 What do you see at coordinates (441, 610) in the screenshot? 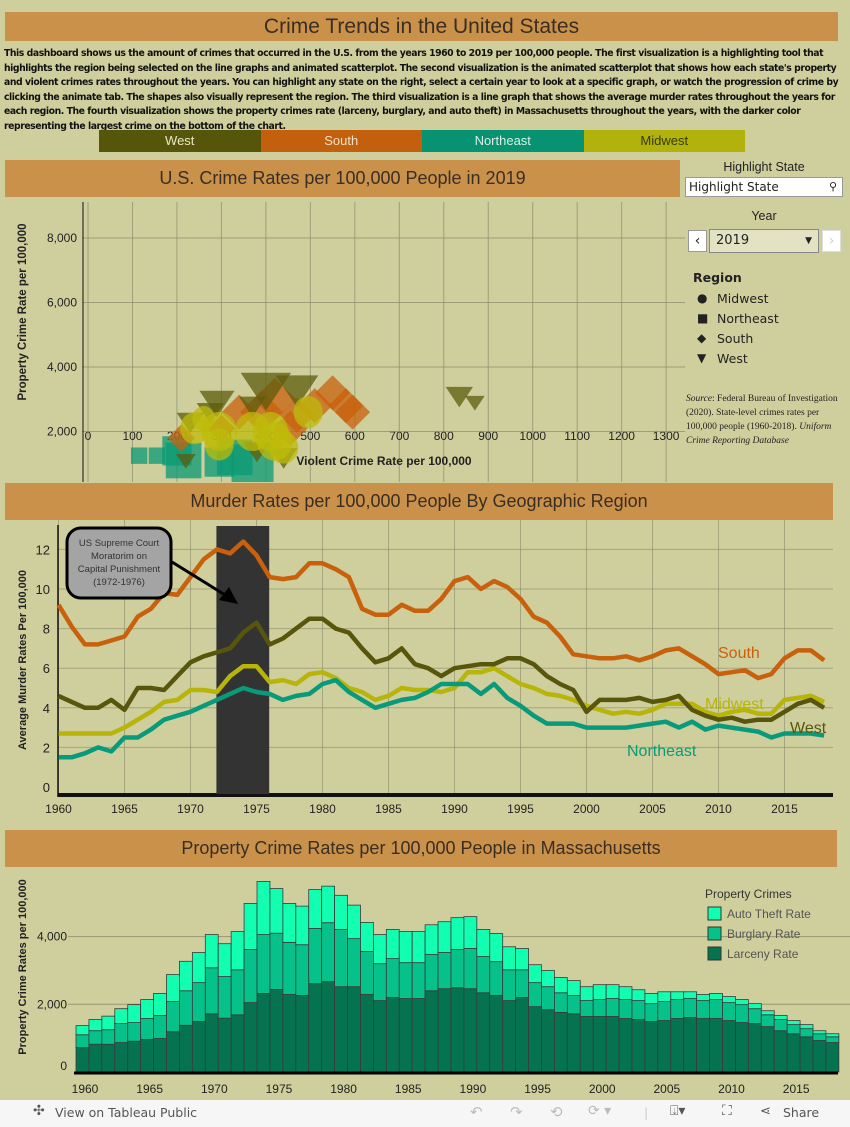
I see `line-series-south` at bounding box center [441, 610].